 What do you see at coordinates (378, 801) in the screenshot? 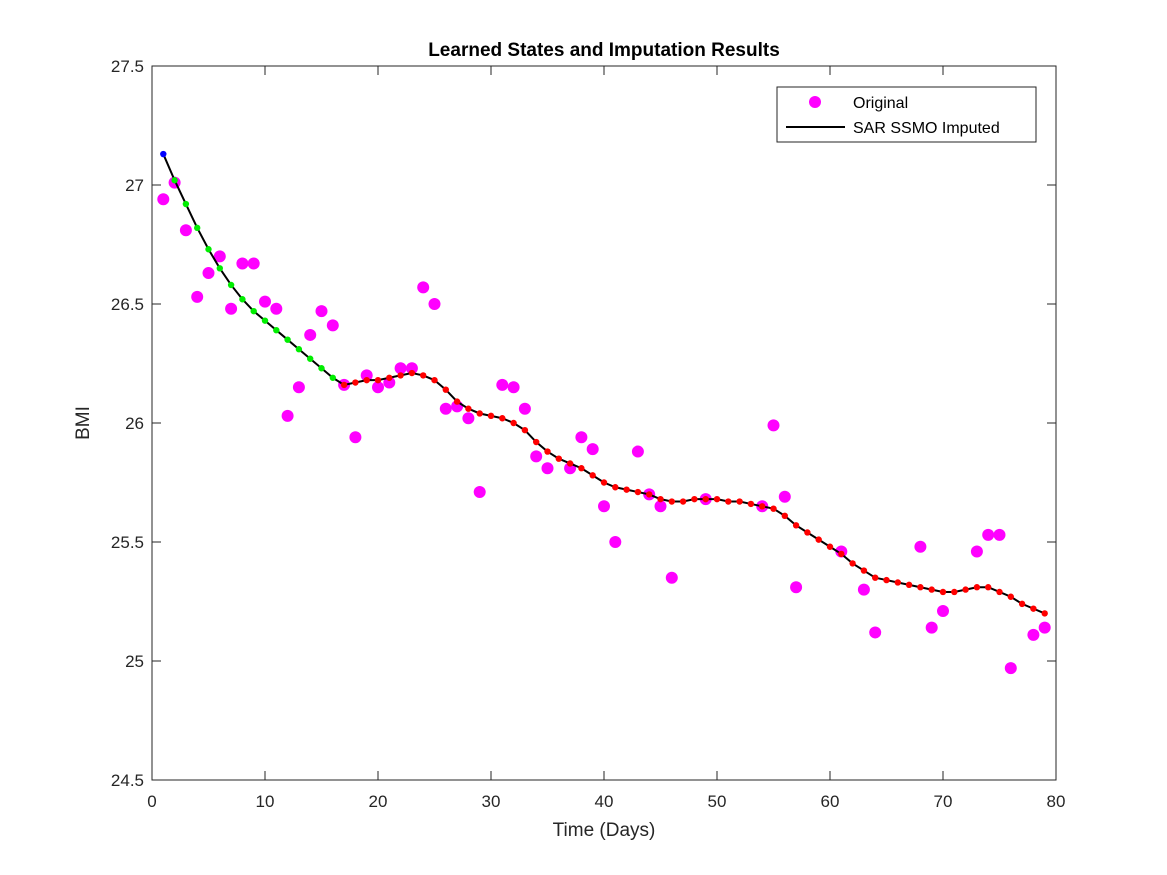
I see `x-tick-label: 20` at bounding box center [378, 801].